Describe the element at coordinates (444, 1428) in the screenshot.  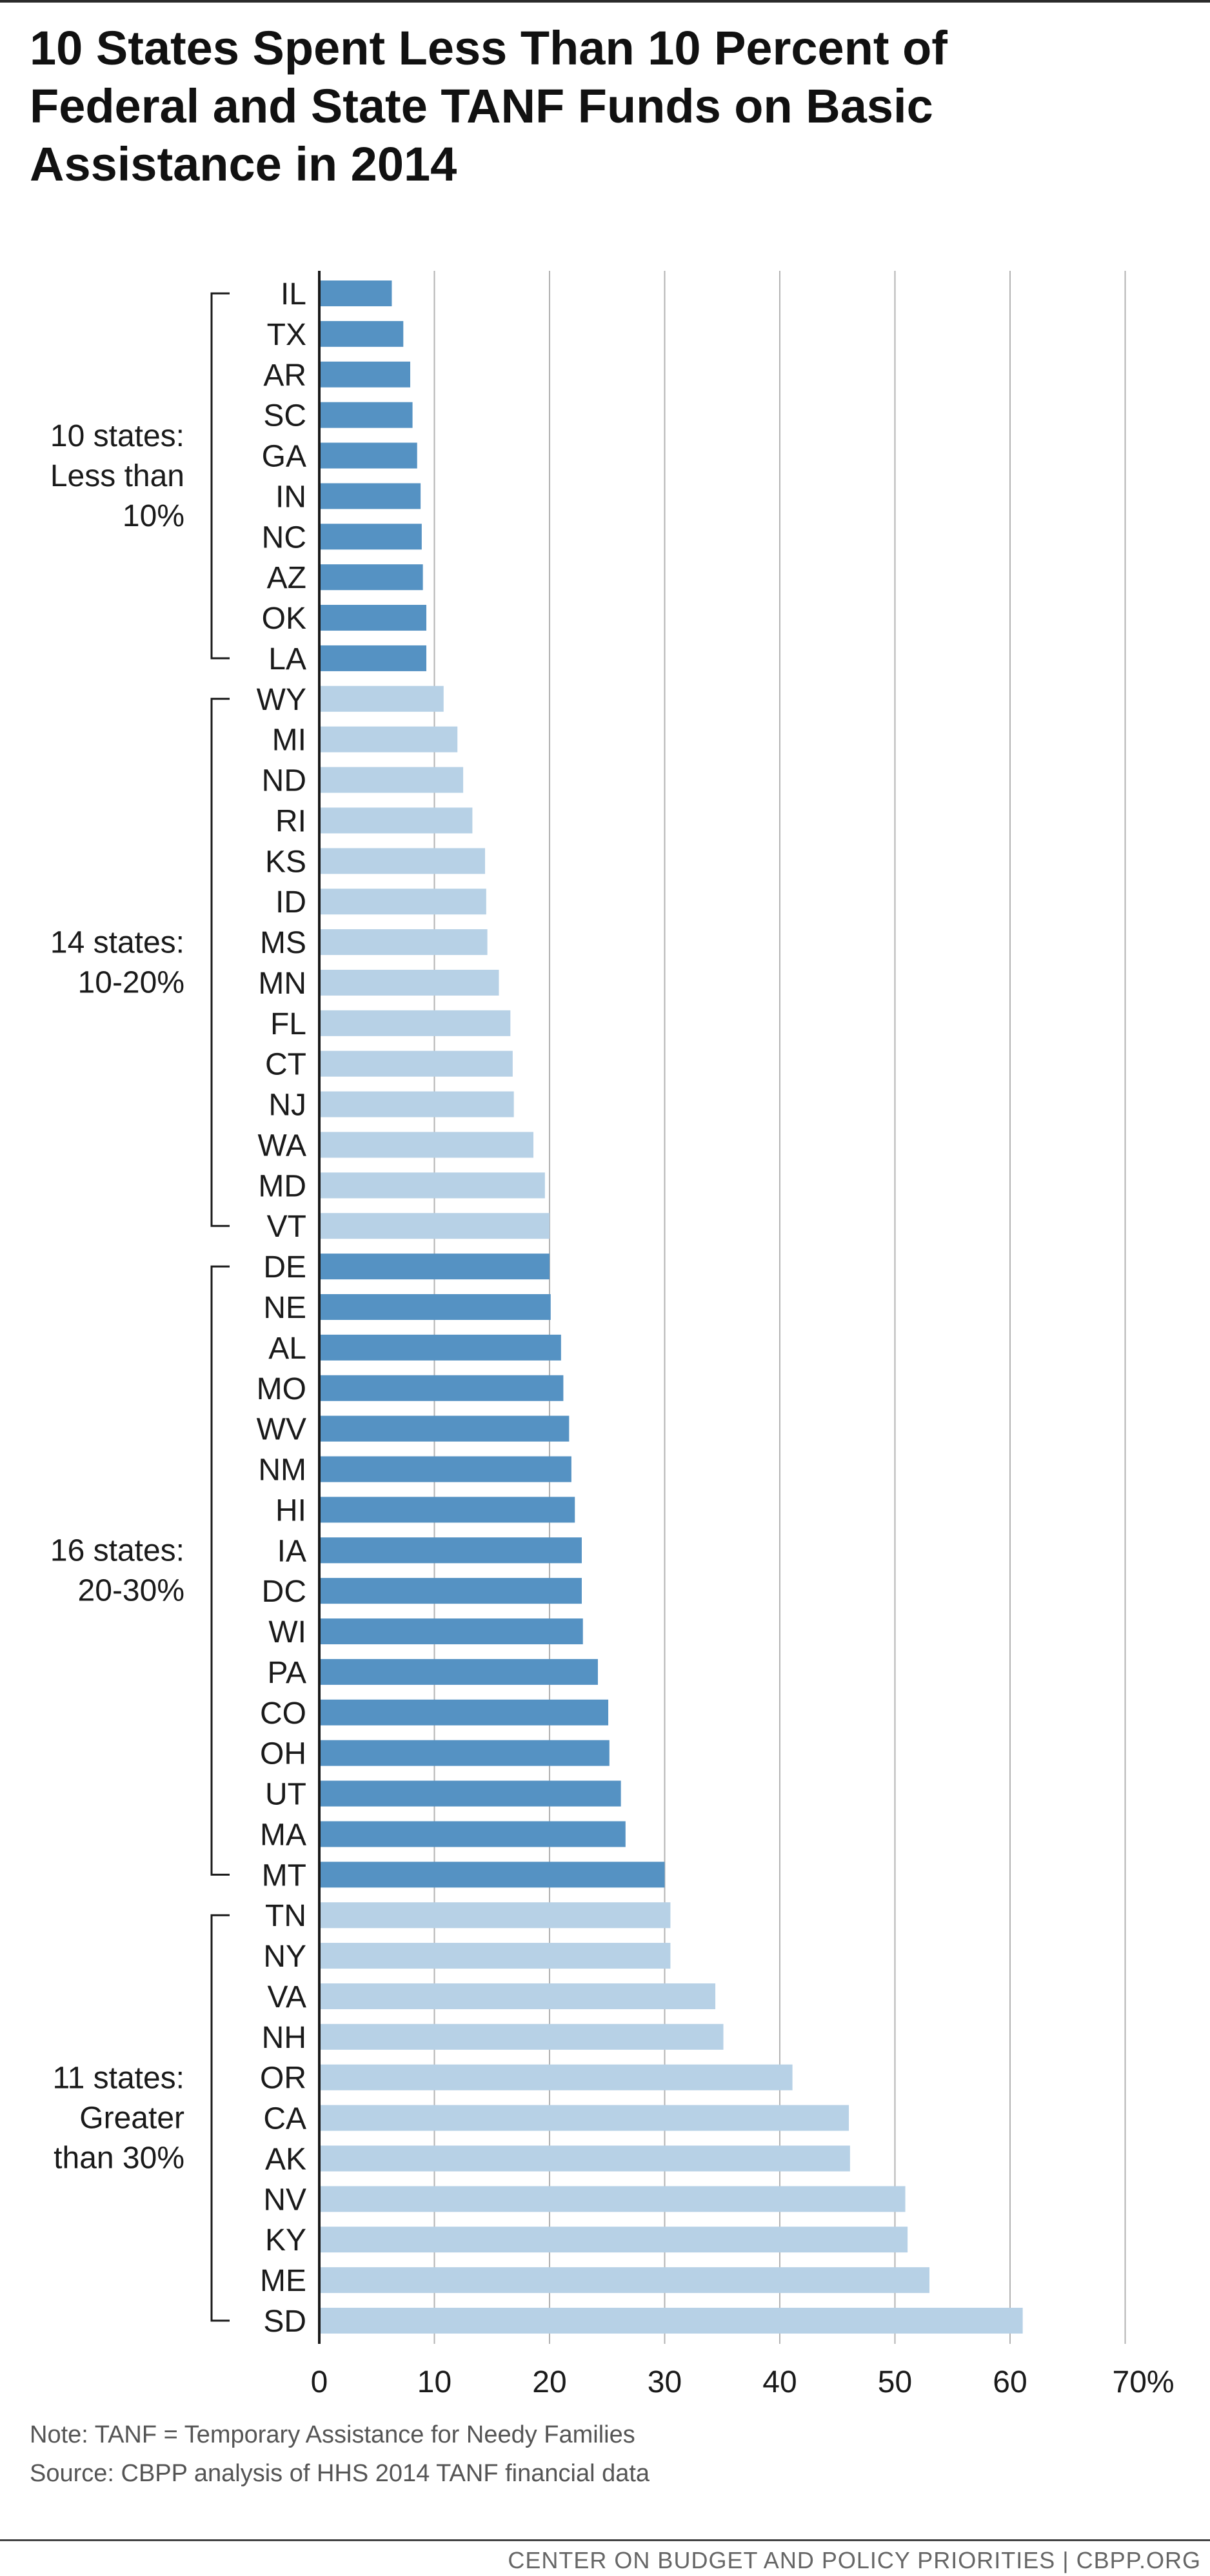
I see `bar-wv` at that location.